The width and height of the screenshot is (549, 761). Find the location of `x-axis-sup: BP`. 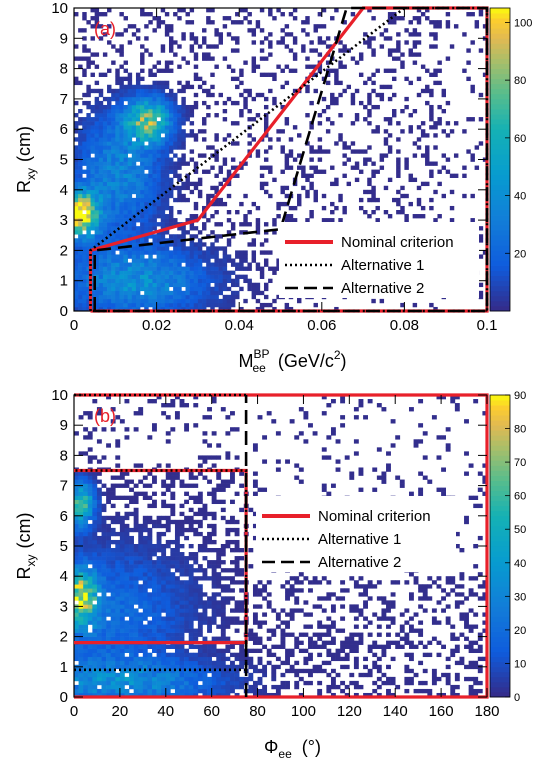

x-axis-sup: BP is located at coordinates (261, 354).